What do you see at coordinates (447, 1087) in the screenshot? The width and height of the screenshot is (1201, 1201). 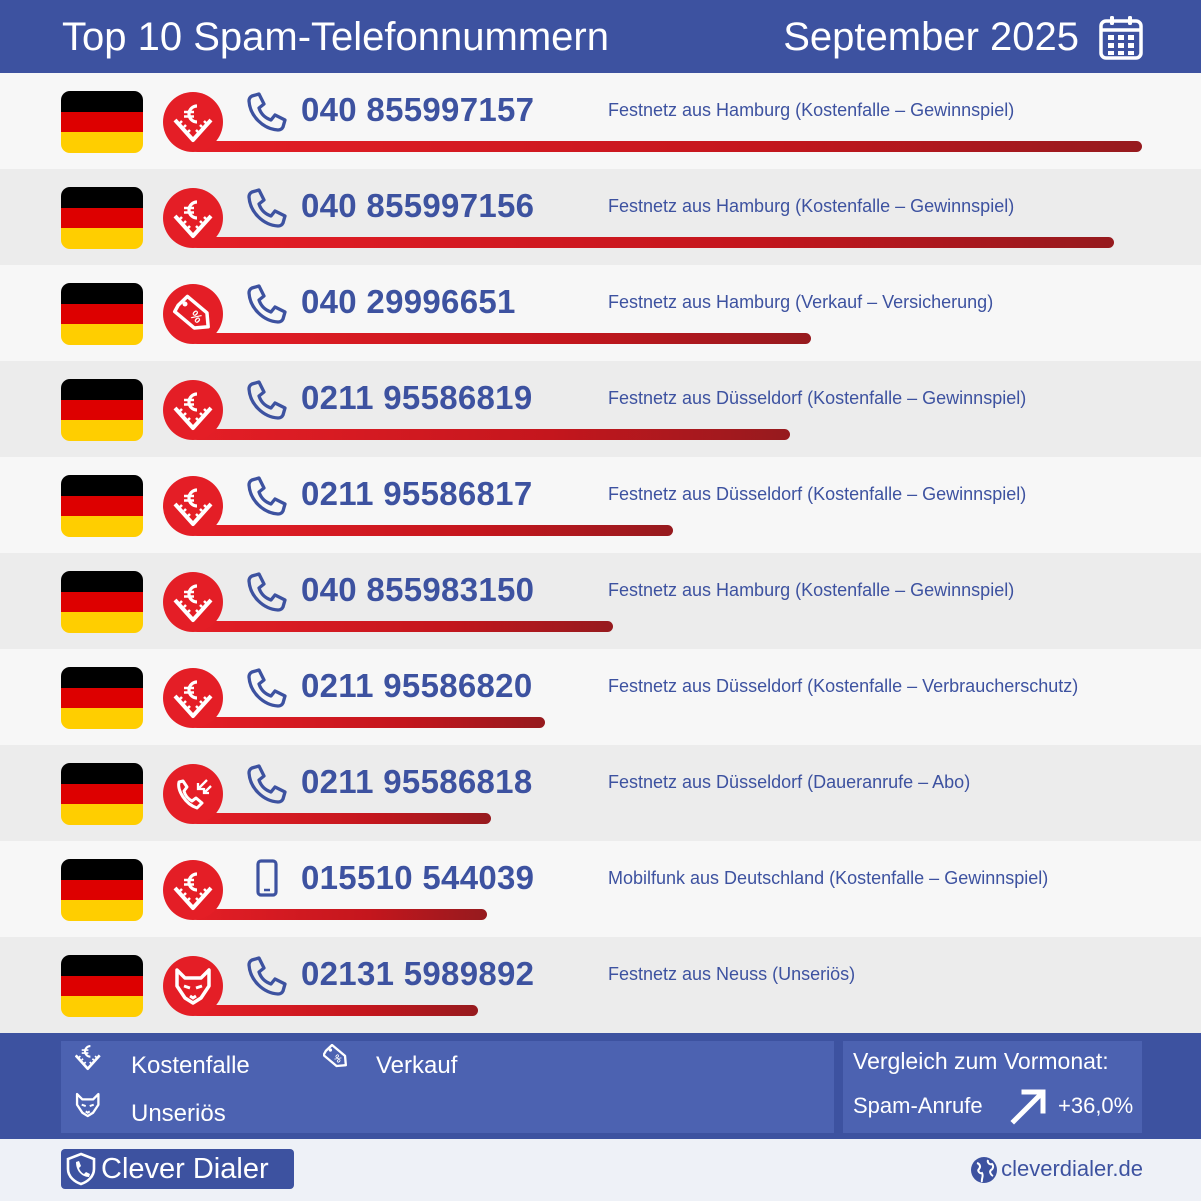 I see `category-legend: Kostenfalle Verkauf Unseriös` at bounding box center [447, 1087].